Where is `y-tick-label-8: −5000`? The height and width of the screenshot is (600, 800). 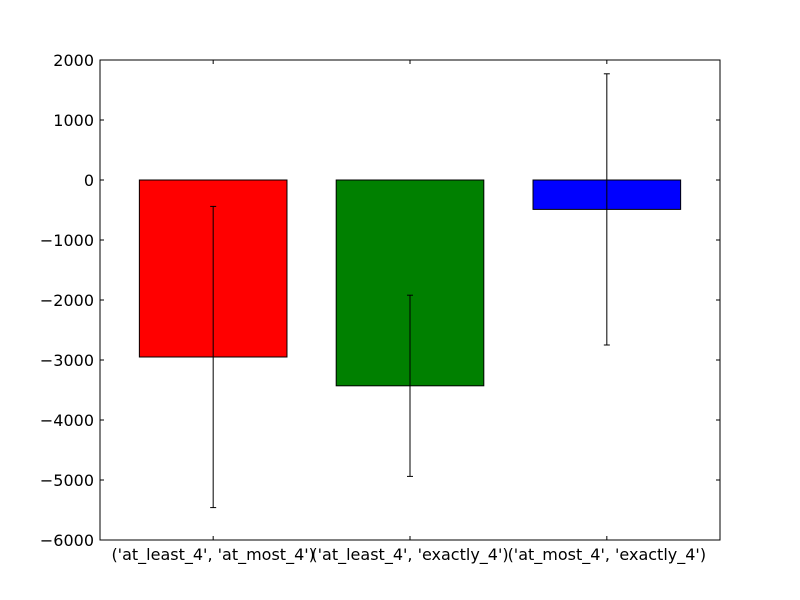 y-tick-label-8: −5000 is located at coordinates (67, 480).